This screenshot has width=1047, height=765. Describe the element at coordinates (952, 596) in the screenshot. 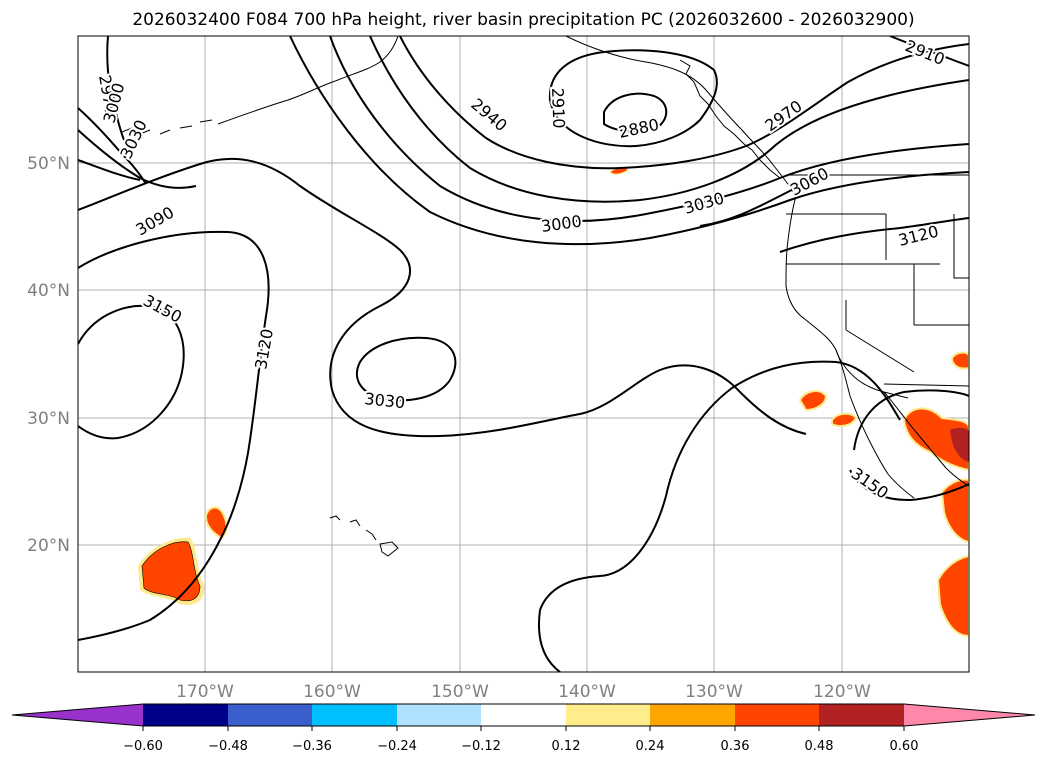

I see `precip-blob-mexico-south` at that location.